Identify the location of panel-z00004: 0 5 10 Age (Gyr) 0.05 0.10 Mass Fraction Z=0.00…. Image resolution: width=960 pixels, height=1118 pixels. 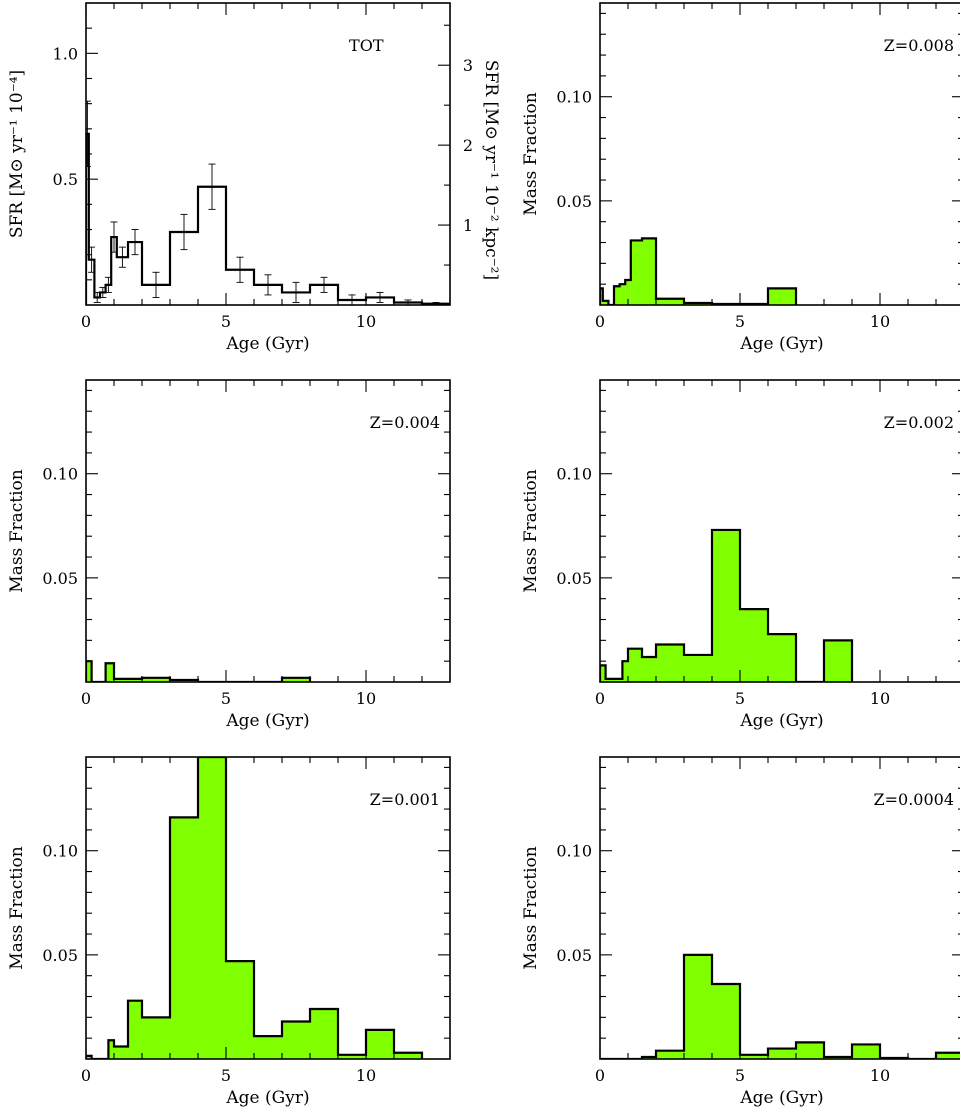
(740, 932).